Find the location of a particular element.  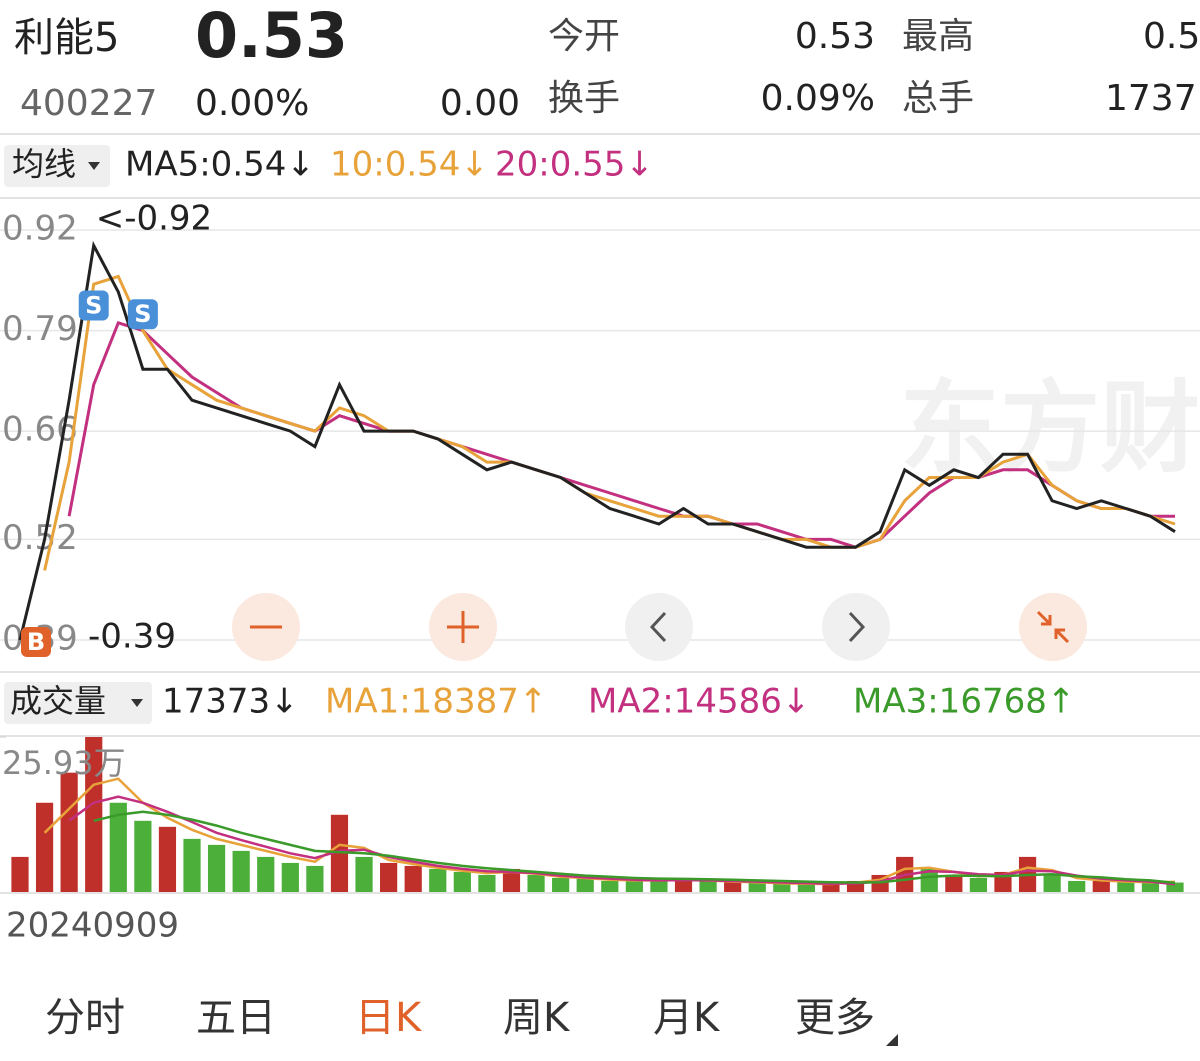

field-value: 0.09% is located at coordinates (818, 98).